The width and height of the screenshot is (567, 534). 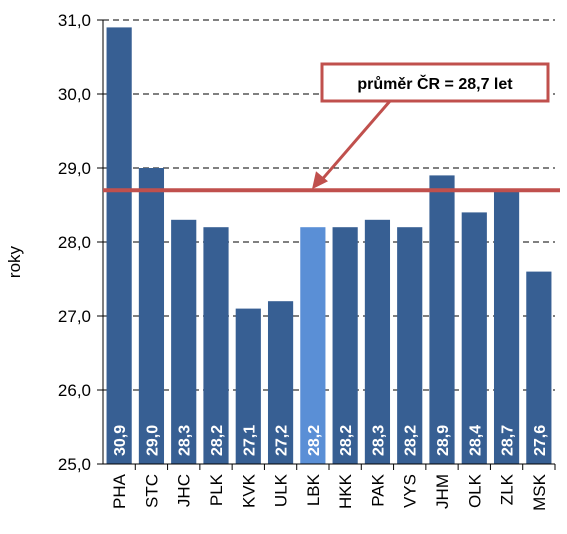 What do you see at coordinates (74, 242) in the screenshot?
I see `y-tick-label: 28,0` at bounding box center [74, 242].